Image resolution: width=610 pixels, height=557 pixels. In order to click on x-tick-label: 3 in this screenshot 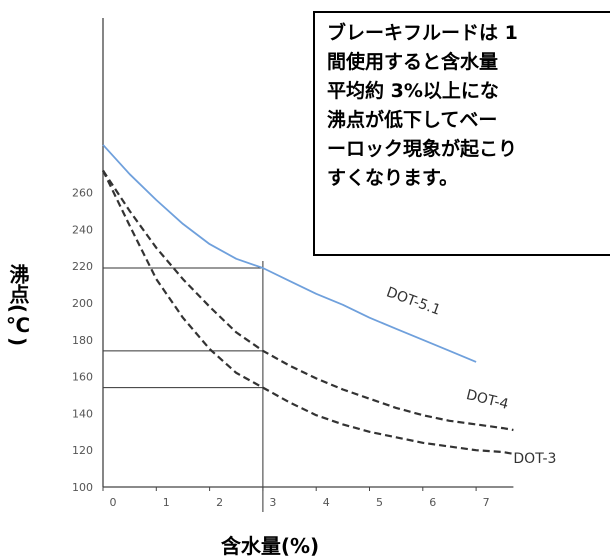, I will do `click(272, 502)`.